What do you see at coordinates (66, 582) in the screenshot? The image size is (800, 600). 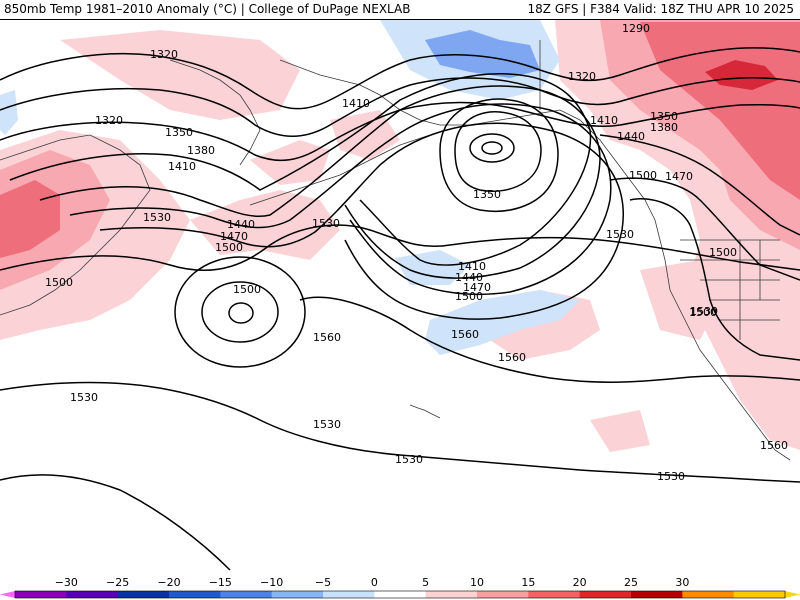 I see `colorbar-tick-label: −30` at bounding box center [66, 582].